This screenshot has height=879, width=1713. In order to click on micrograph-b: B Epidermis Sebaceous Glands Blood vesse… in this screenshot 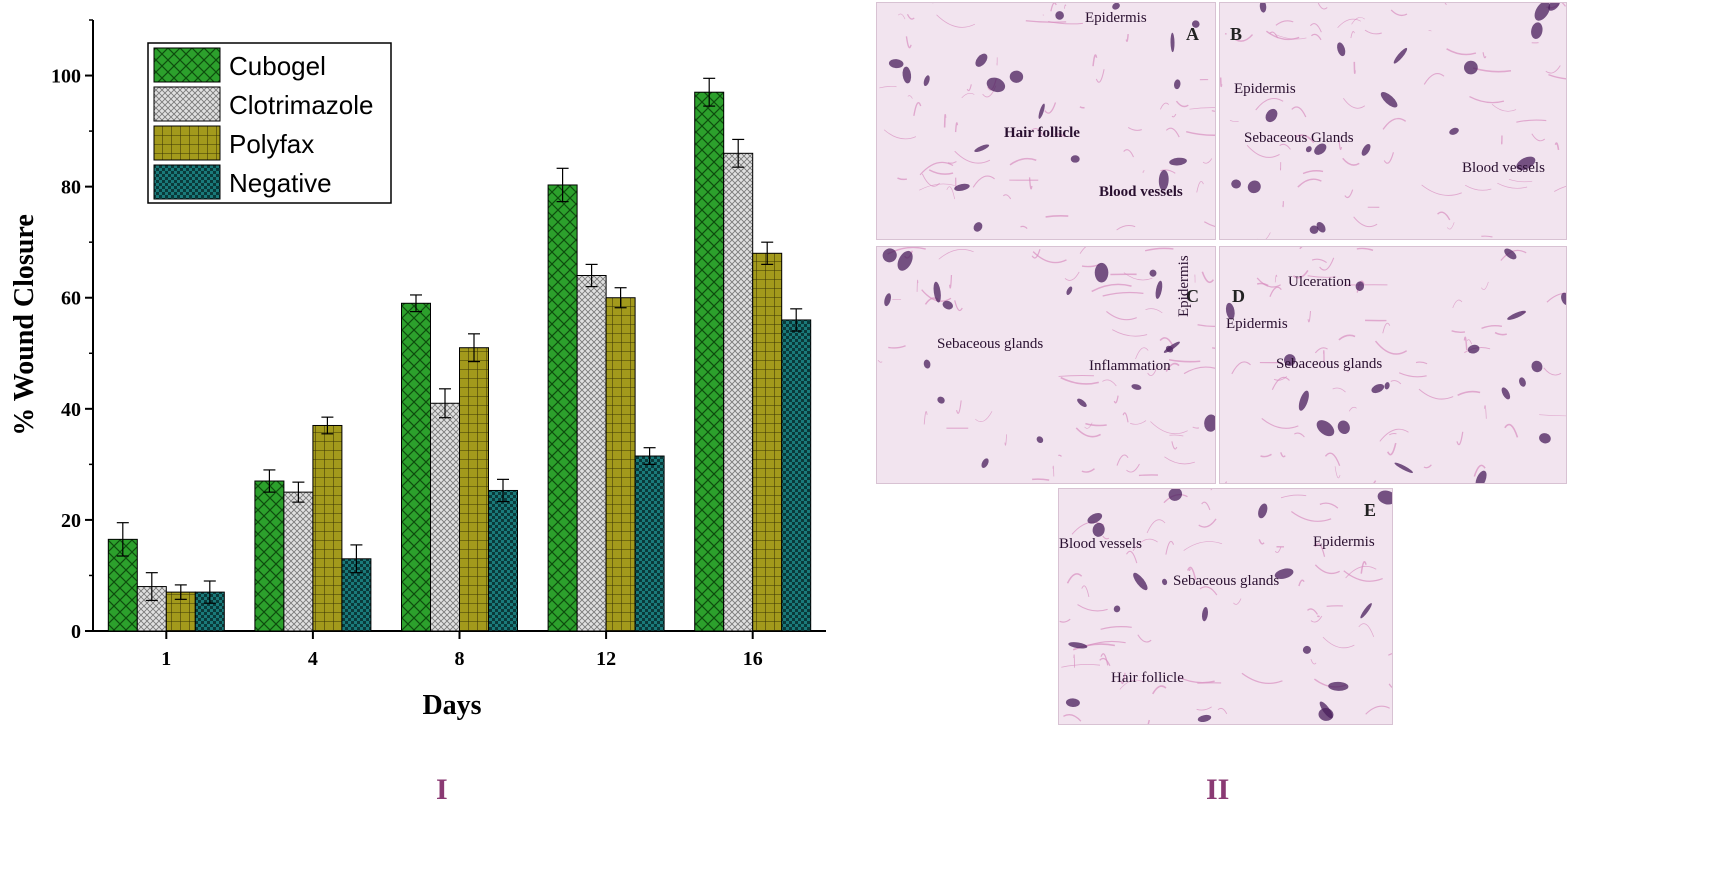, I will do `click(1393, 121)`.